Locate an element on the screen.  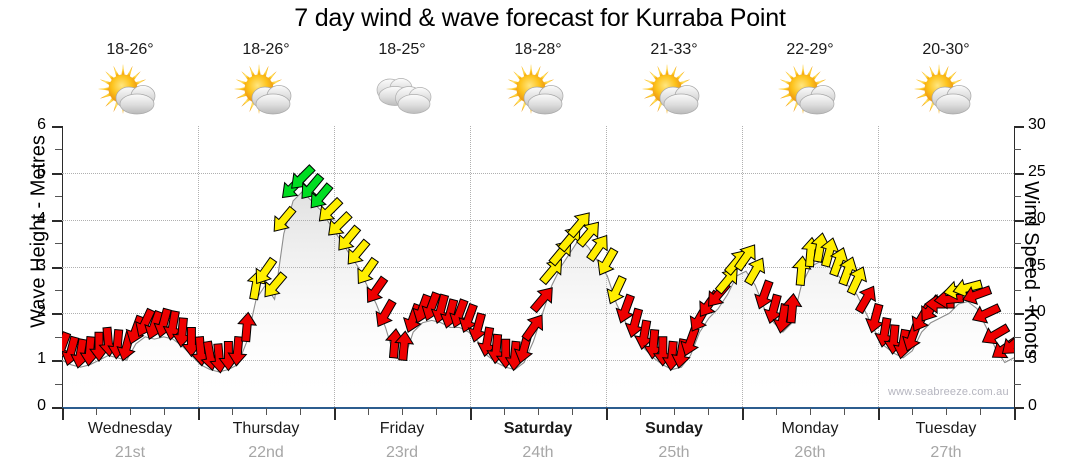
day-name-saturday: Saturday is located at coordinates (538, 428).